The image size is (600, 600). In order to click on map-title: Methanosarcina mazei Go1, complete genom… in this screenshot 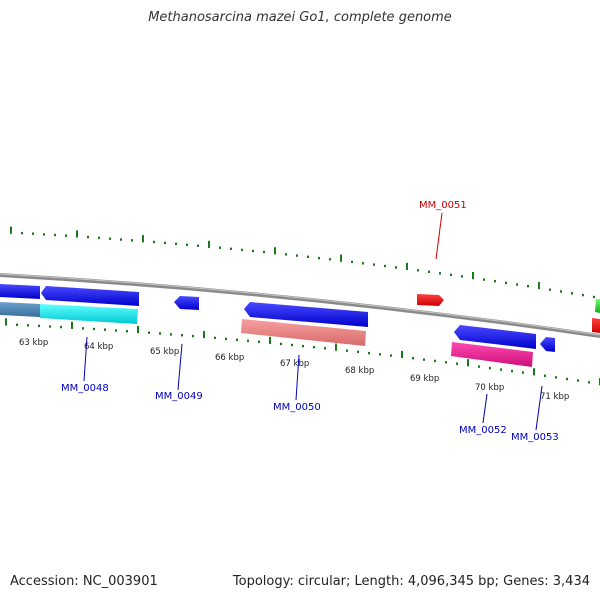, I will do `click(300, 17)`.